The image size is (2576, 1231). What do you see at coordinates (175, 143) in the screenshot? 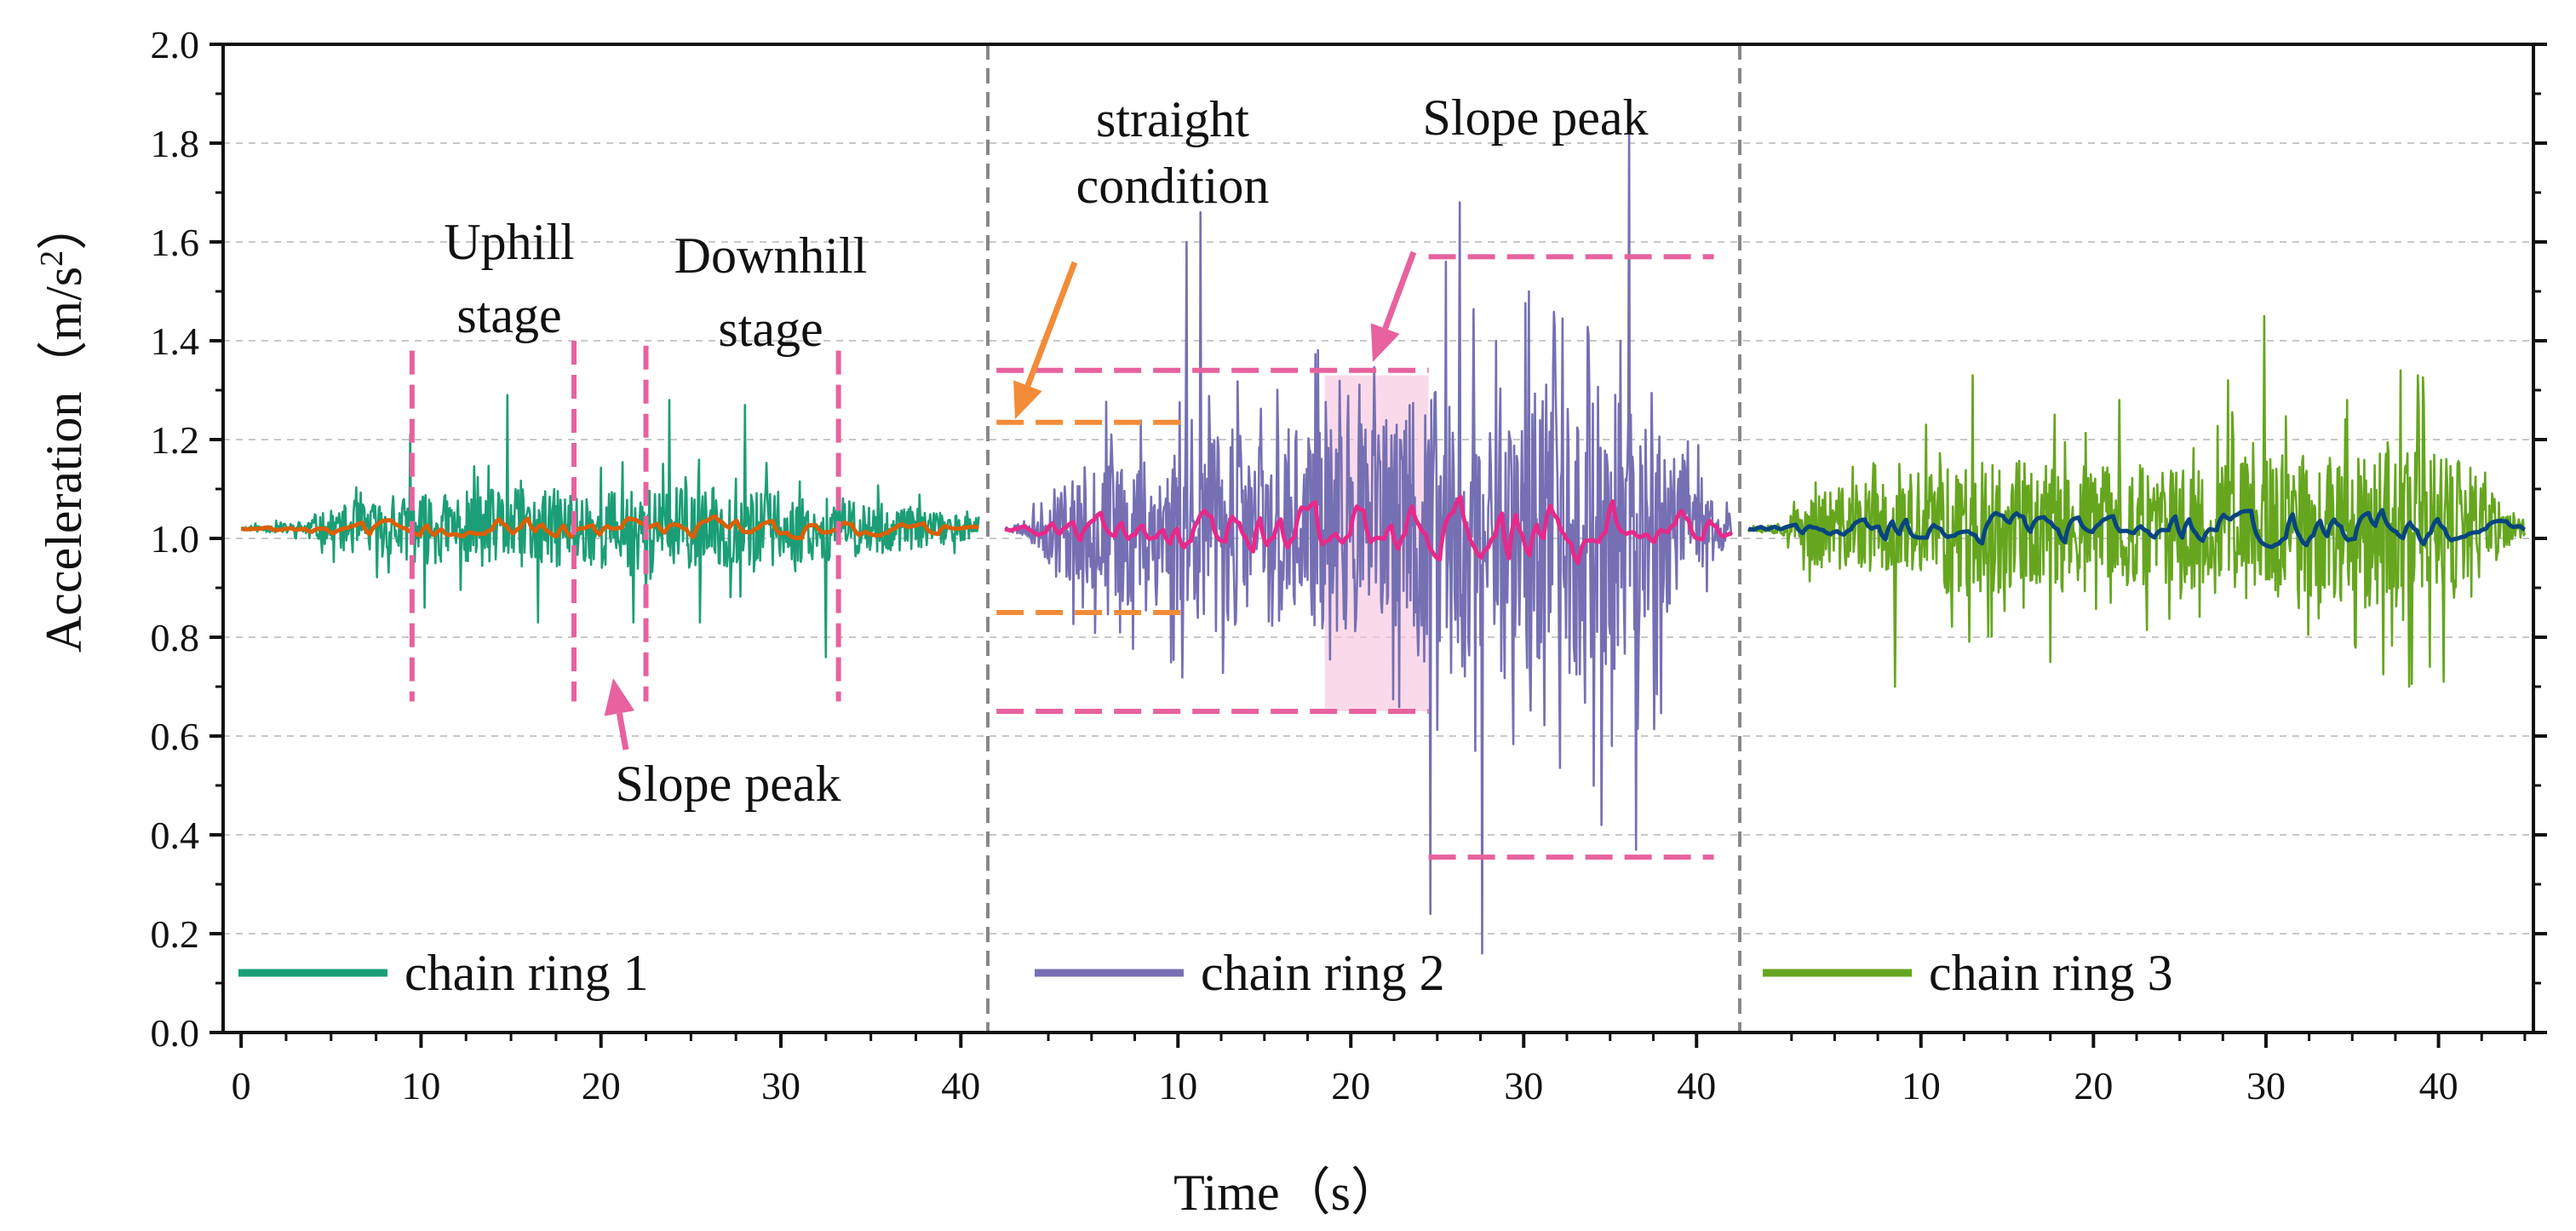
I see `y-tick-label: 1.8` at bounding box center [175, 143].